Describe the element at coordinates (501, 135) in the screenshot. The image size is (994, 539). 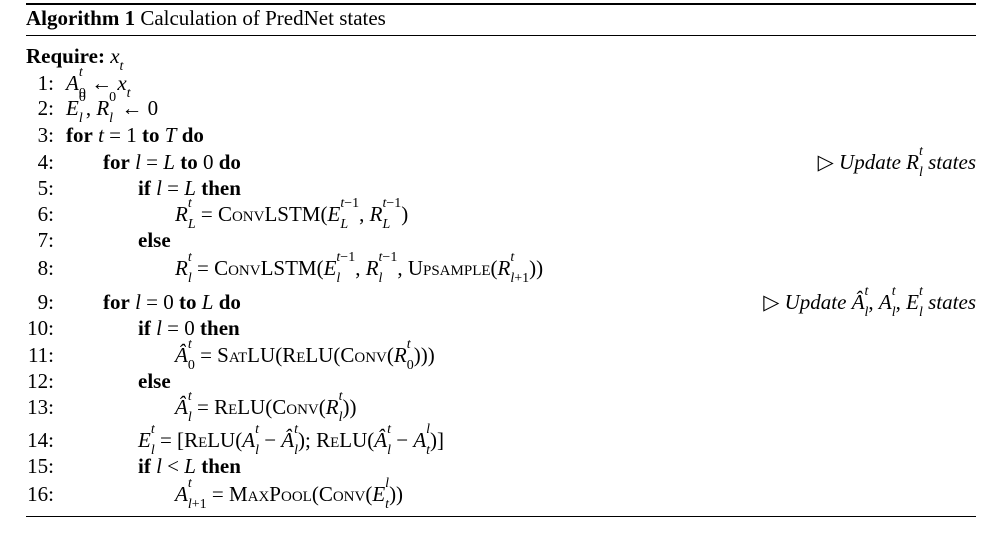
I see `algorithm-line: 3: for t = 1 to T do` at that location.